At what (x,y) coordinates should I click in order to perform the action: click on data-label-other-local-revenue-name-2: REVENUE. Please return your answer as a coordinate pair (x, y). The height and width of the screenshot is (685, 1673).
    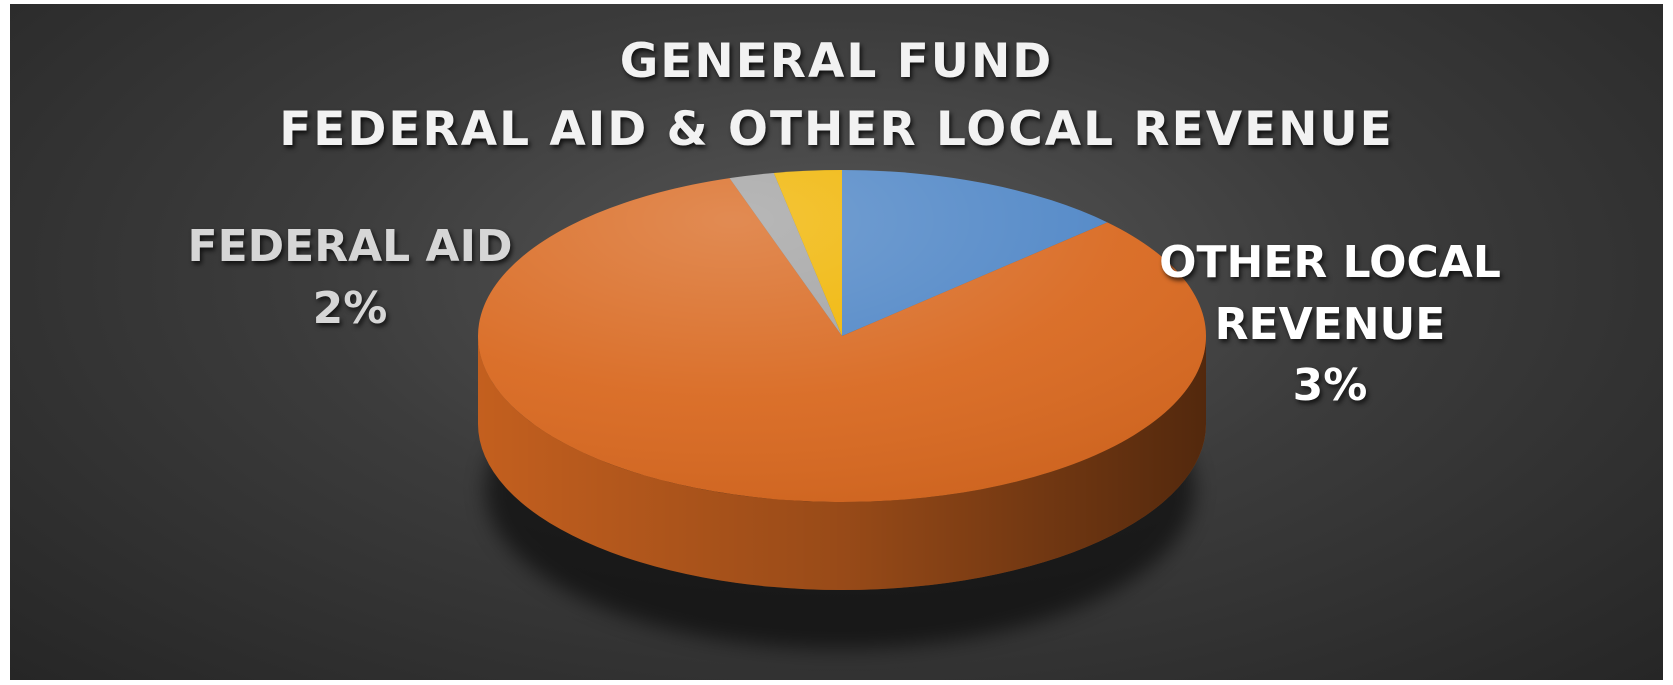
    Looking at the image, I should click on (1330, 324).